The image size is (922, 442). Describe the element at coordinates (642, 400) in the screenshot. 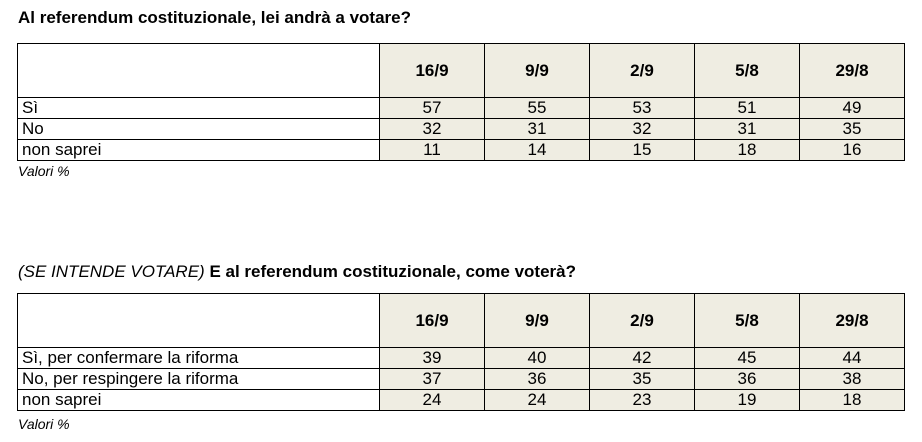

I see `table-cell: 23` at that location.